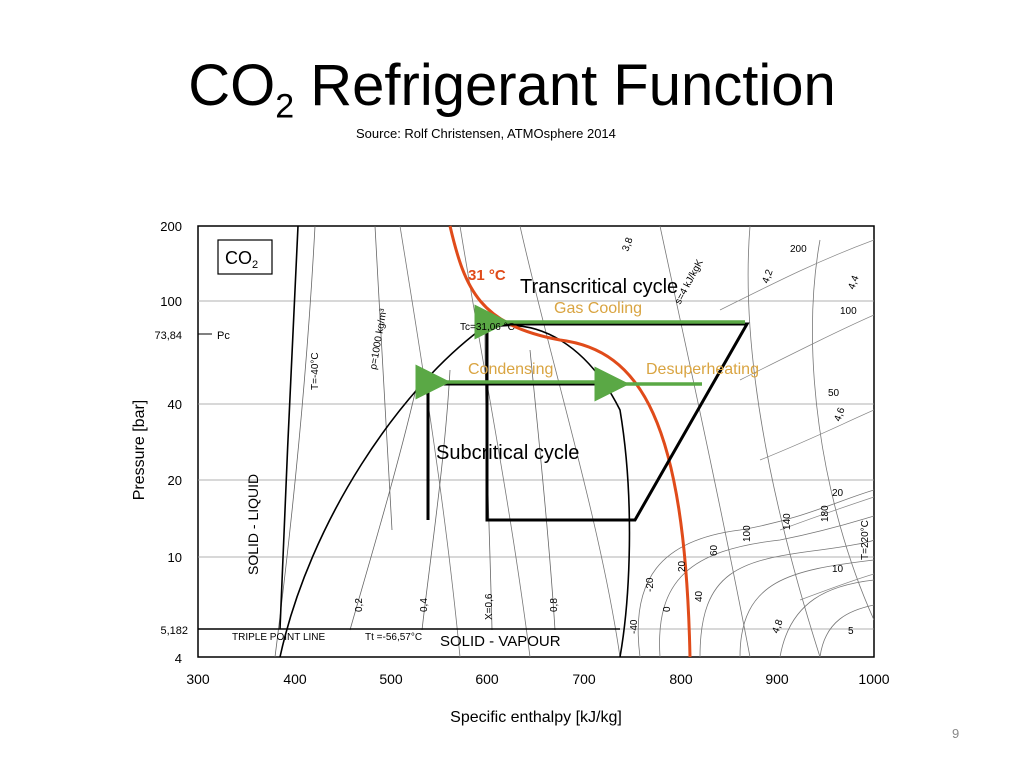 The width and height of the screenshot is (1024, 768). I want to click on density-1000-line, so click(383, 378).